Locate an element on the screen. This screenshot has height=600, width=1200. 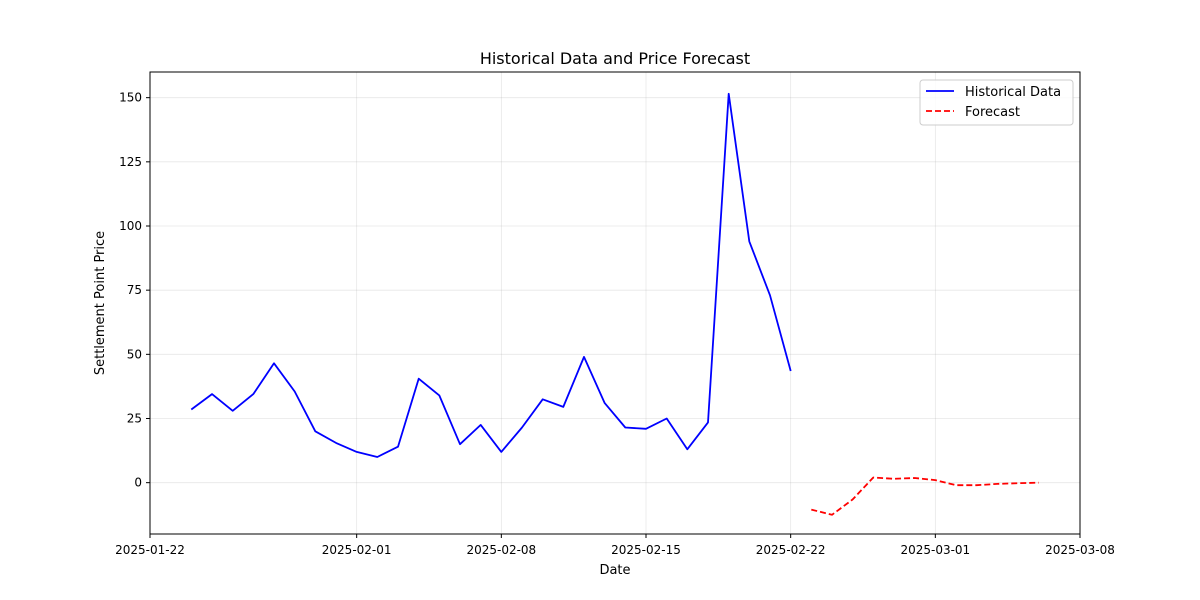
y-tick-label: 100 is located at coordinates (130, 226).